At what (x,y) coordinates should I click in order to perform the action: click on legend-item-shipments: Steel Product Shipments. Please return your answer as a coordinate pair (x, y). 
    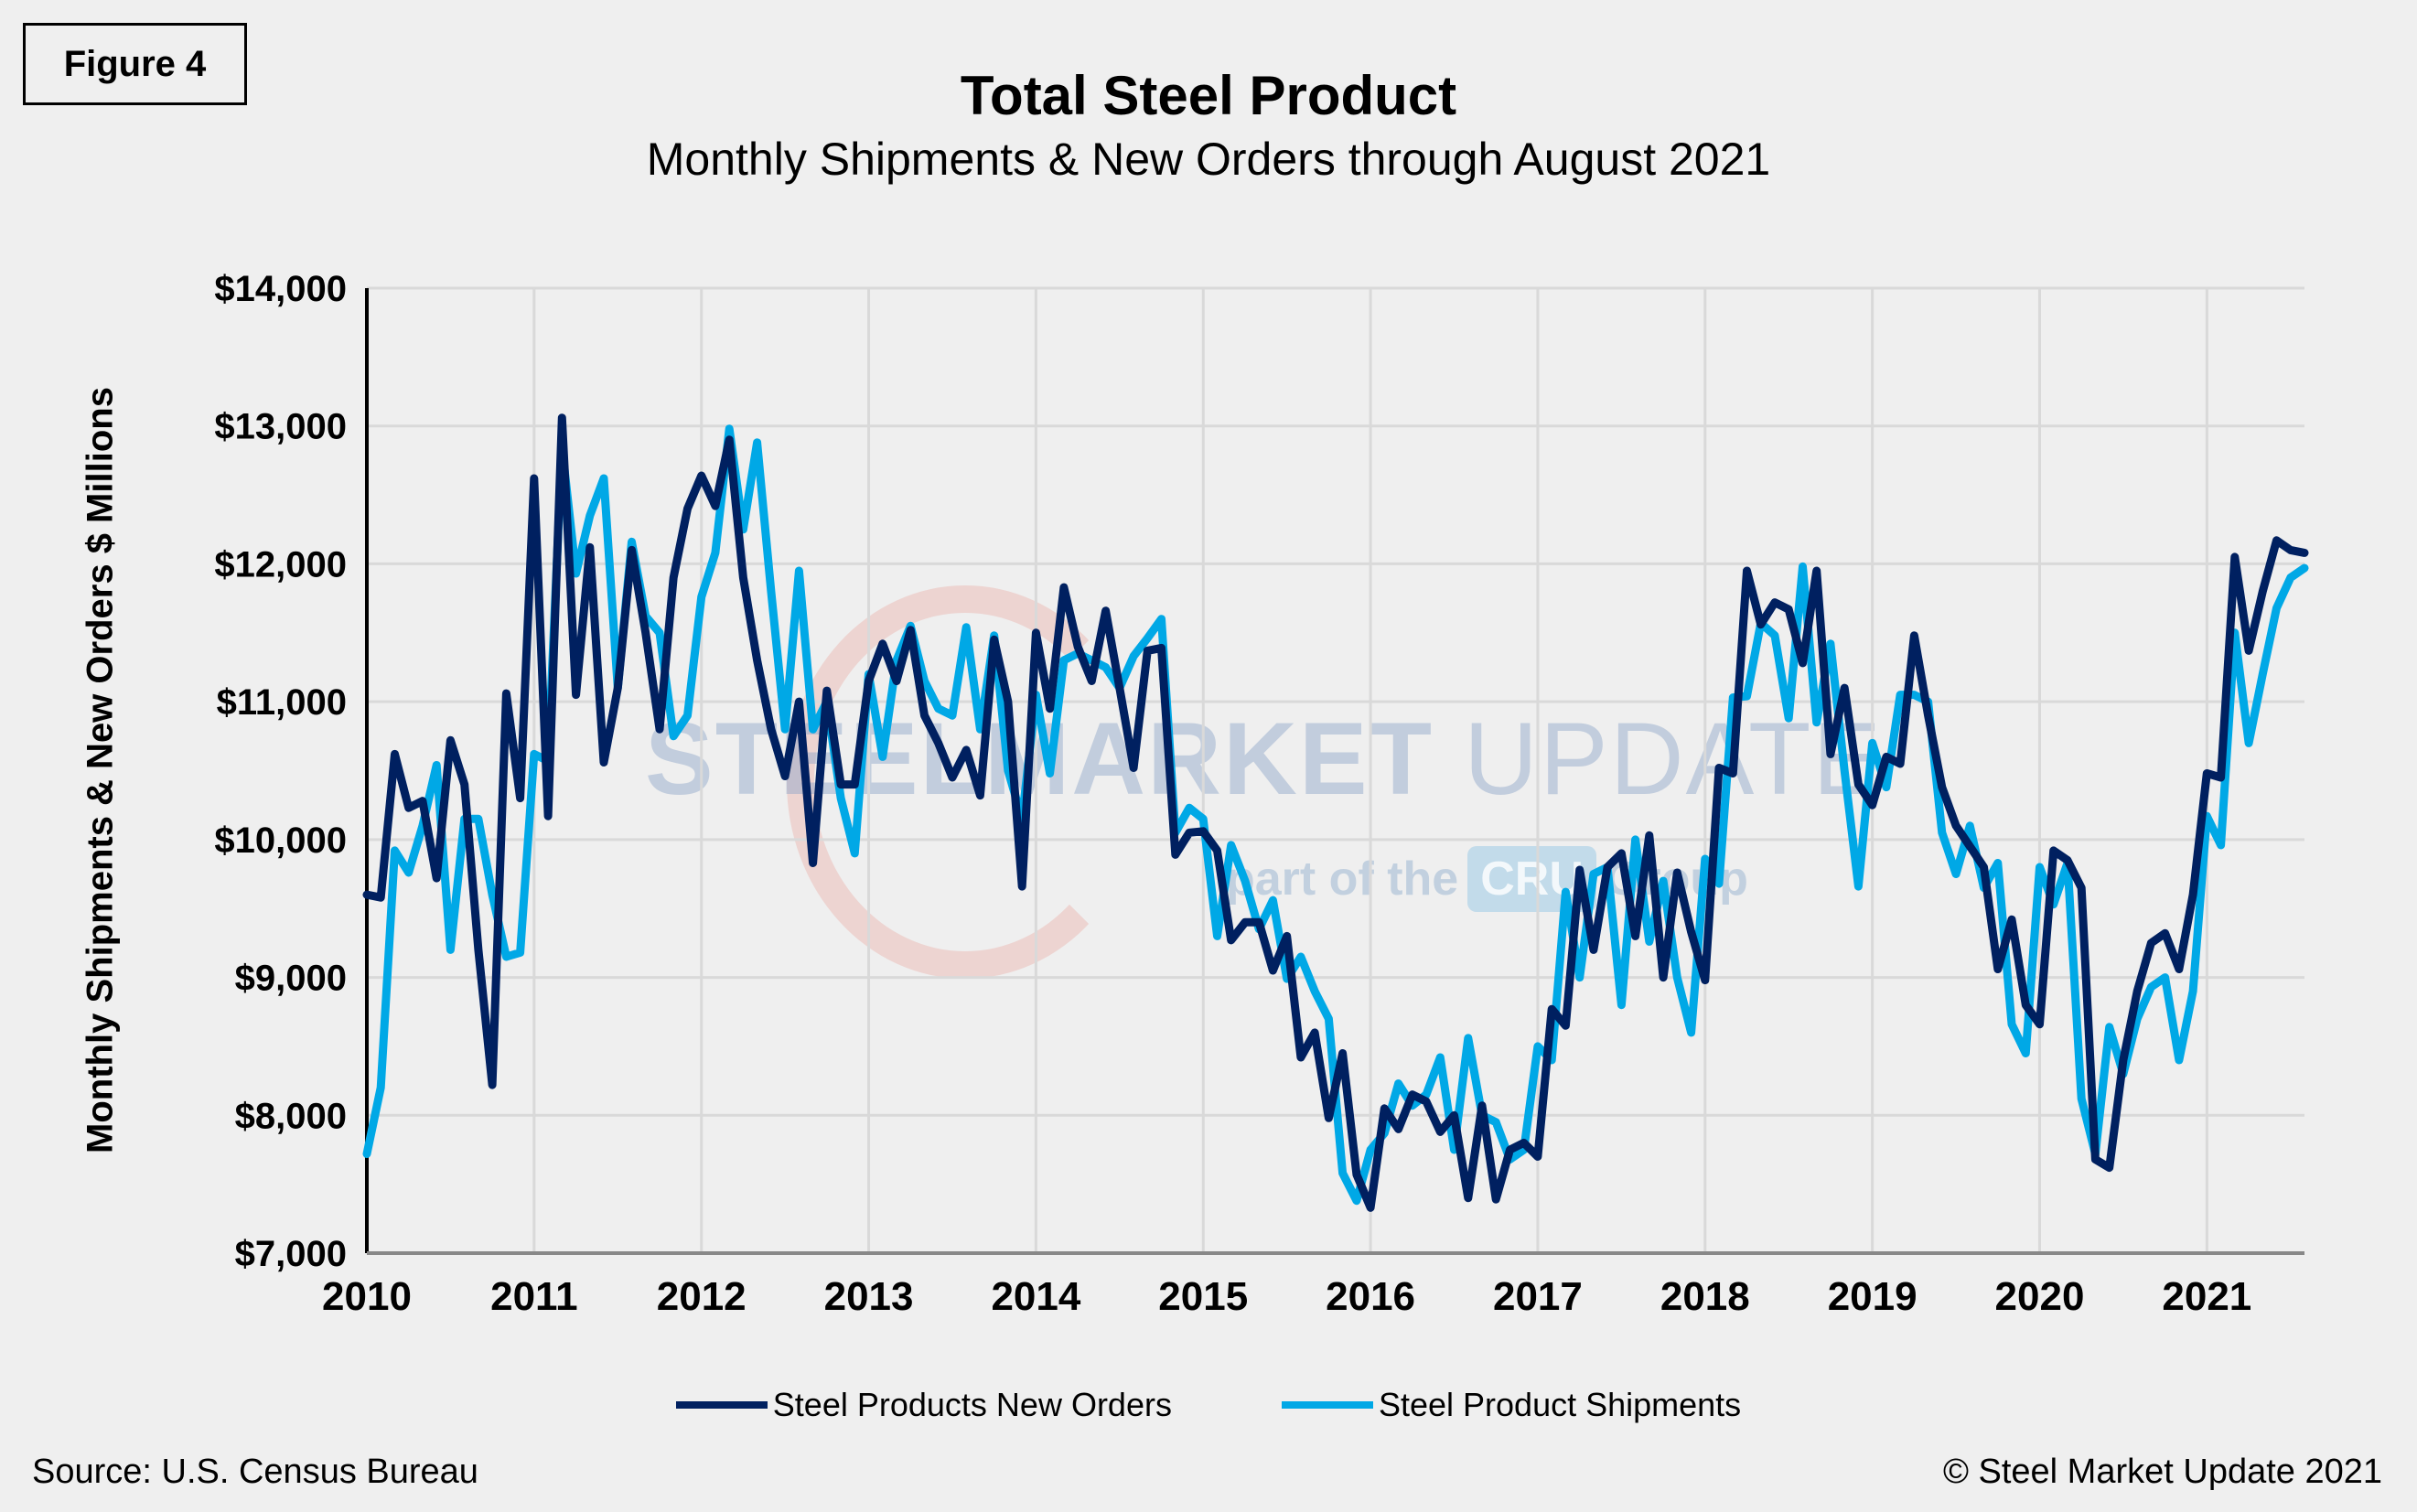
    Looking at the image, I should click on (1512, 1405).